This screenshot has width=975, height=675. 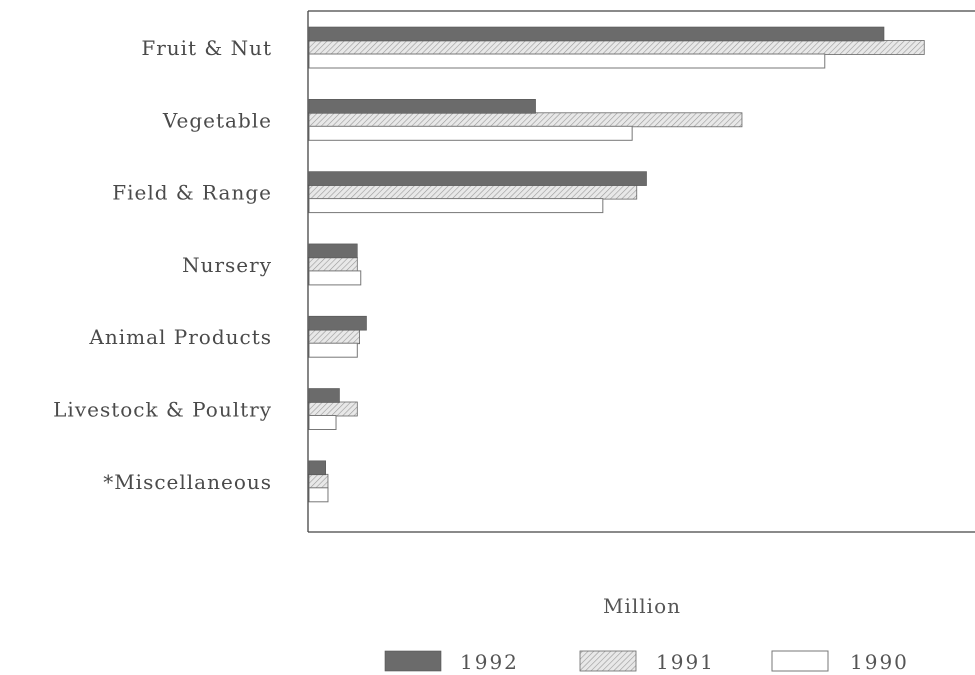 What do you see at coordinates (162, 410) in the screenshot?
I see `category-label-5: Livestock & Poultry` at bounding box center [162, 410].